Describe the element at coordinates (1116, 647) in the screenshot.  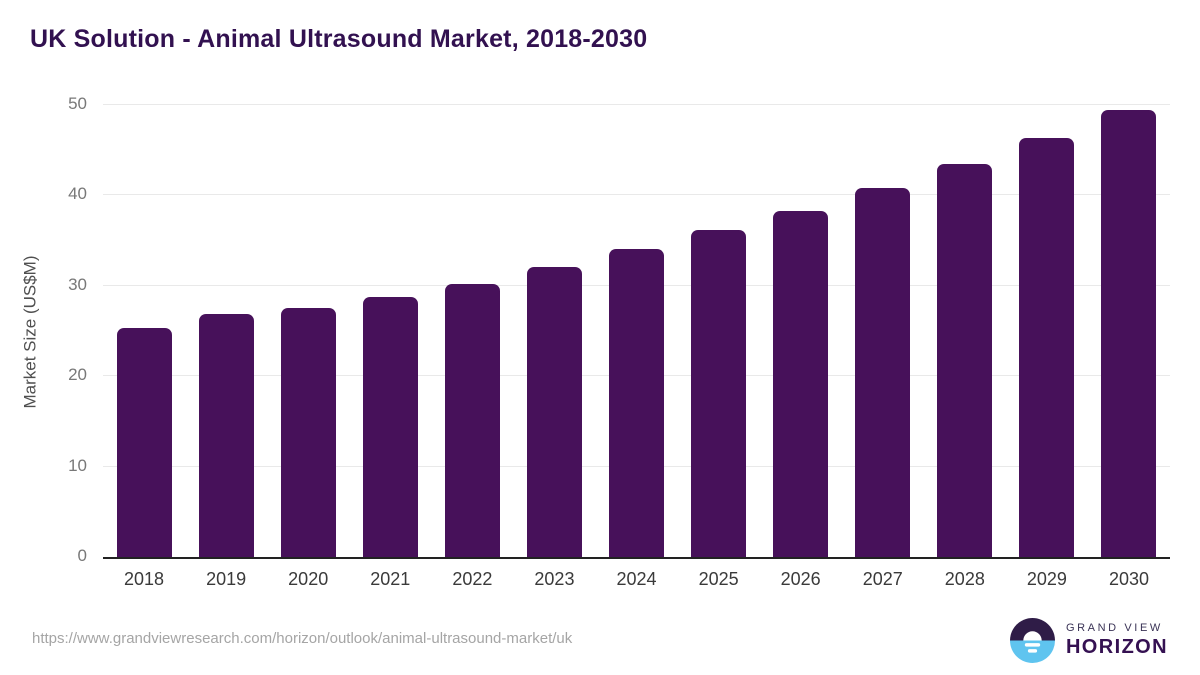
I see `brand-name-horizon: HORIZON` at that location.